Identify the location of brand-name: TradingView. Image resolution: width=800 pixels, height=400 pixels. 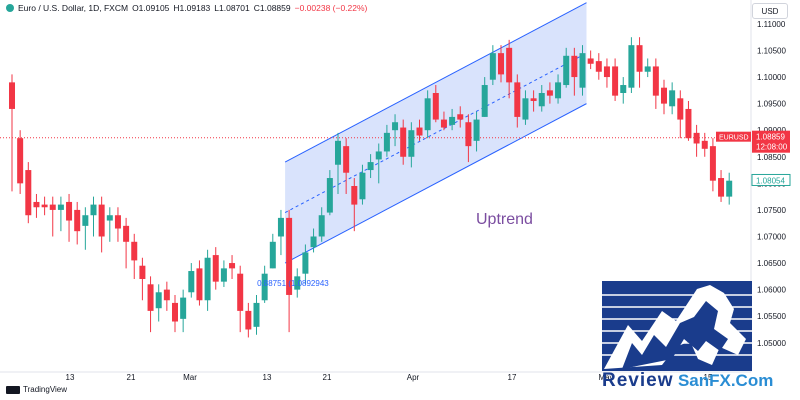
(45, 389).